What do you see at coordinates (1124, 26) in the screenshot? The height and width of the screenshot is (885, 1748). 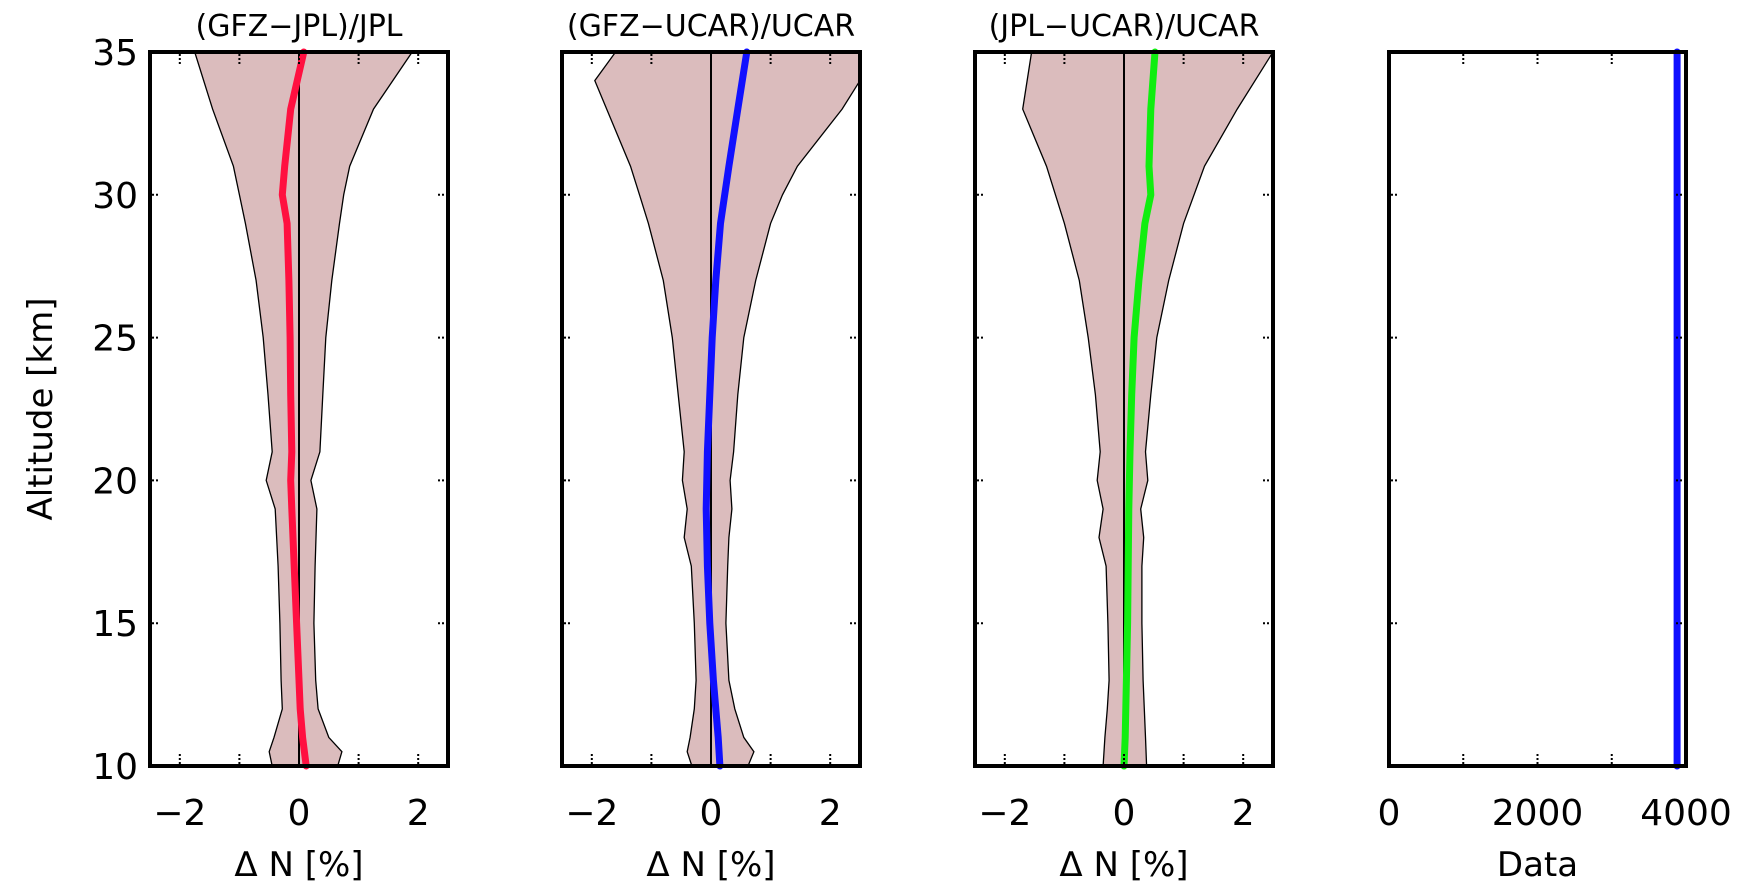 I see `panel-title: (JPL−UCAR)/UCAR` at bounding box center [1124, 26].